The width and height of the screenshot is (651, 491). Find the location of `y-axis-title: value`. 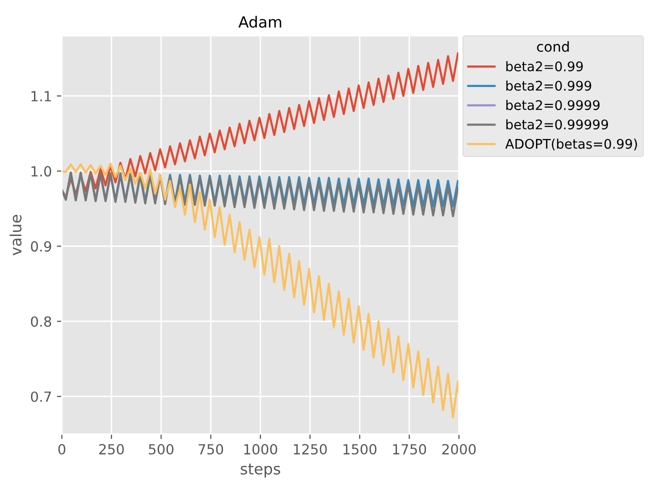

y-axis-title: value is located at coordinates (16, 235).